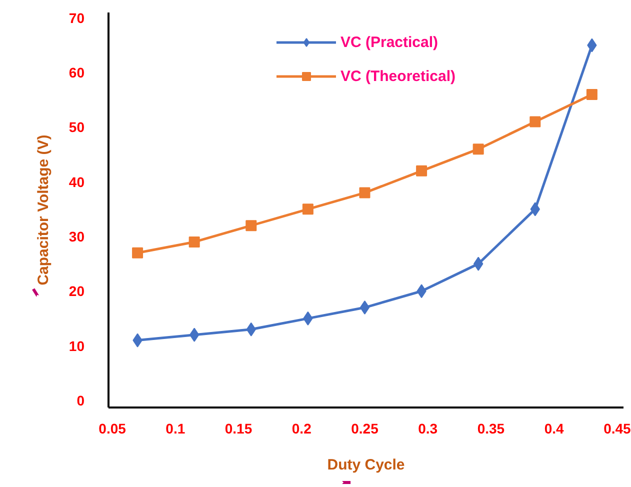  I want to click on x-tick-label: 0.25, so click(365, 428).